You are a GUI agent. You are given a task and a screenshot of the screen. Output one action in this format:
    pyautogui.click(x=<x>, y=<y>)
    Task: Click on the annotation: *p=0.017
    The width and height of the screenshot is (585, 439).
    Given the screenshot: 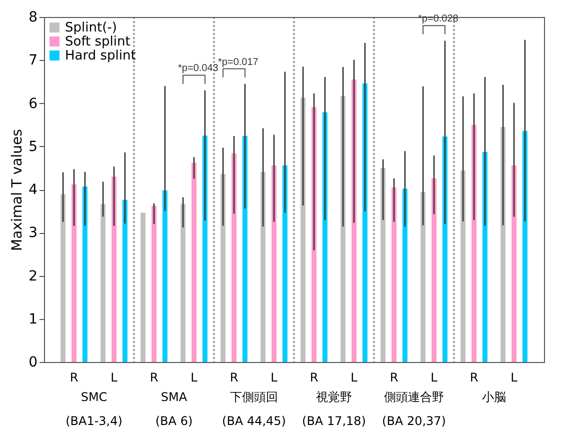 What is the action you would take?
    pyautogui.click(x=238, y=62)
    